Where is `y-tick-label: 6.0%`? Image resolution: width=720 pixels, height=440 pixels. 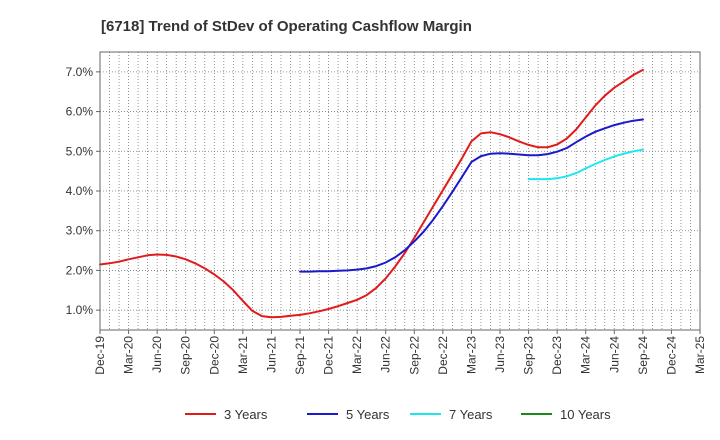
y-tick-label: 6.0% is located at coordinates (80, 112).